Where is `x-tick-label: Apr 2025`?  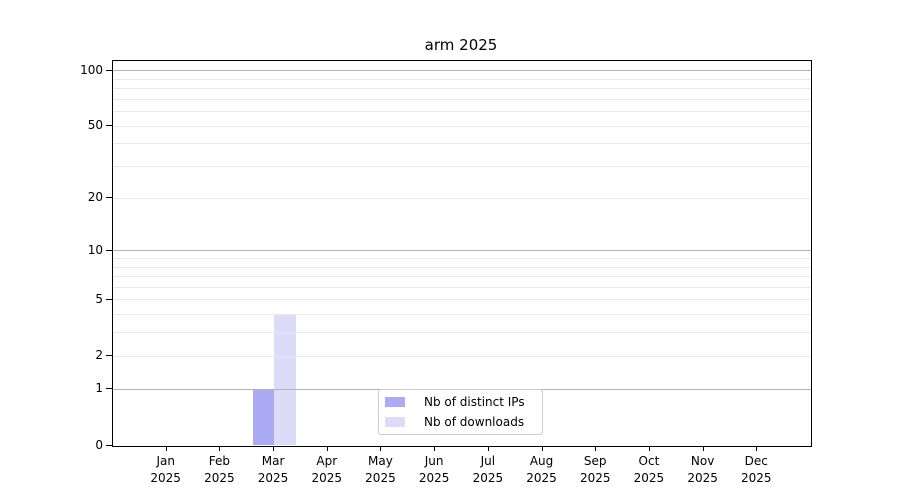 x-tick-label: Apr 2025 is located at coordinates (327, 470).